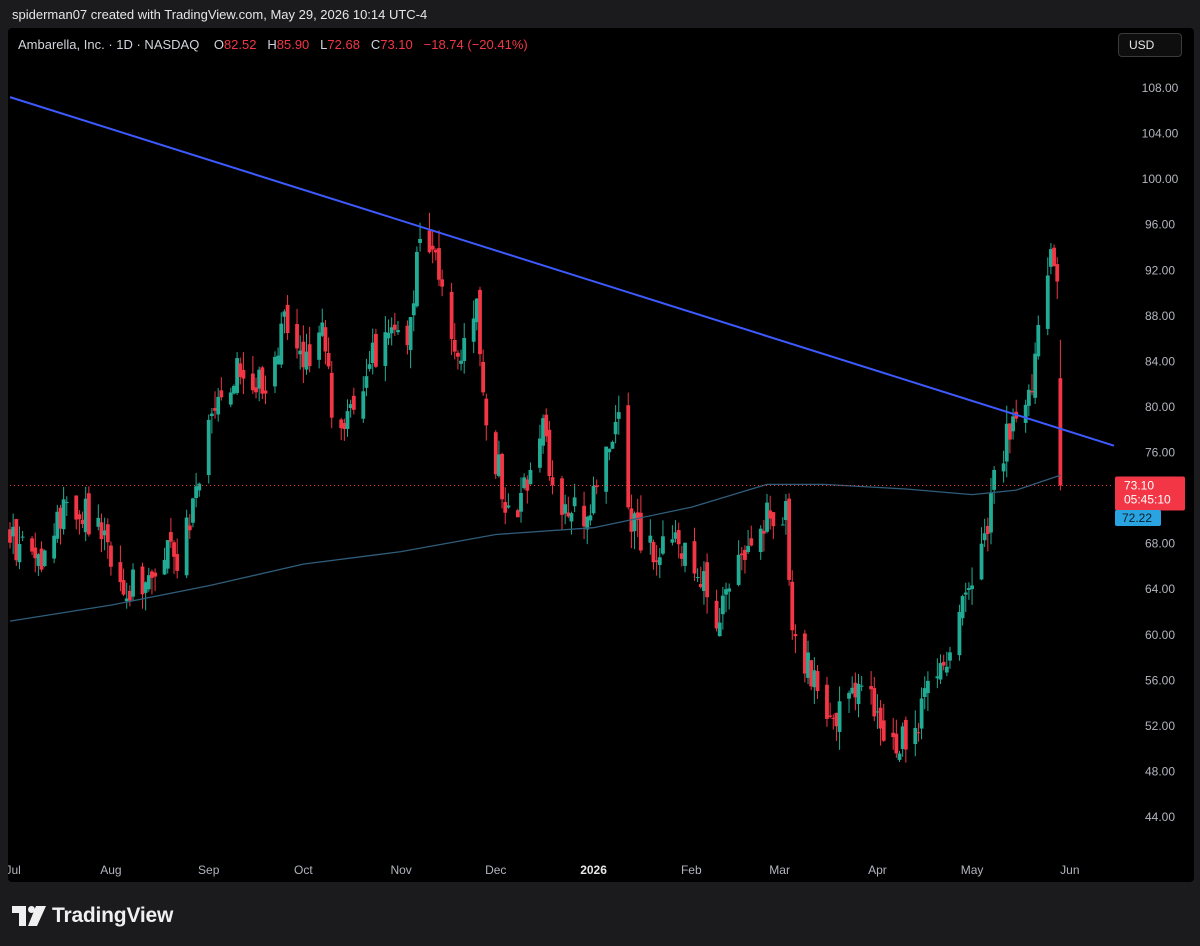 Image resolution: width=1200 pixels, height=946 pixels. I want to click on currency-button: USD, so click(1150, 45).